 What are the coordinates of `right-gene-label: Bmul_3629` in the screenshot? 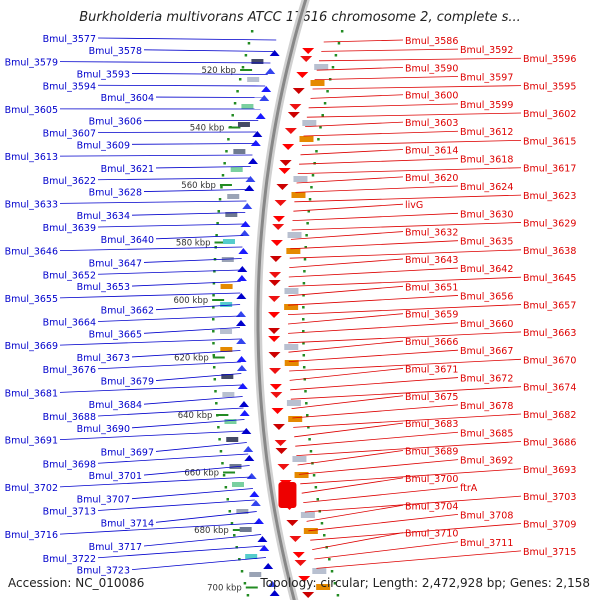 It's located at (549, 223).